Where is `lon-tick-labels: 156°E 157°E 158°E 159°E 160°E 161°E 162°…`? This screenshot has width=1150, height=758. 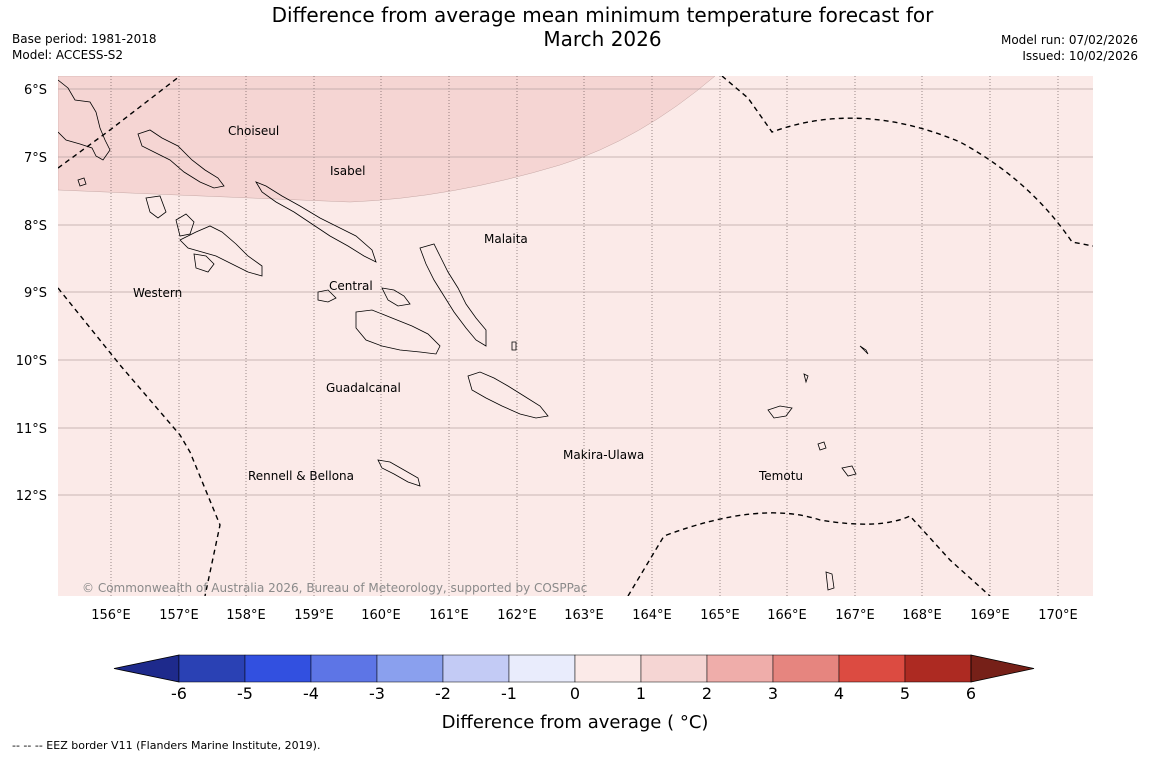
lon-tick-labels: 156°E 157°E 158°E 159°E 160°E 161°E 162°… is located at coordinates (584, 615).